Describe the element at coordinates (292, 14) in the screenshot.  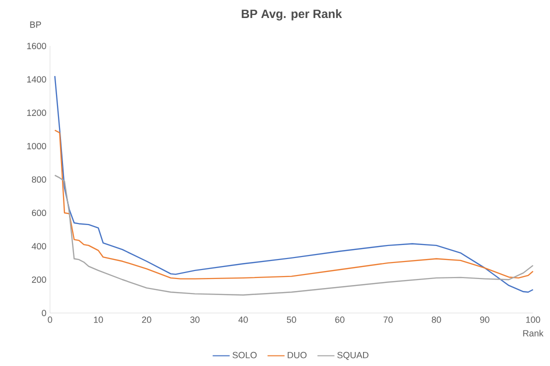
I see `chart-title: BP Avg. per Rank` at that location.